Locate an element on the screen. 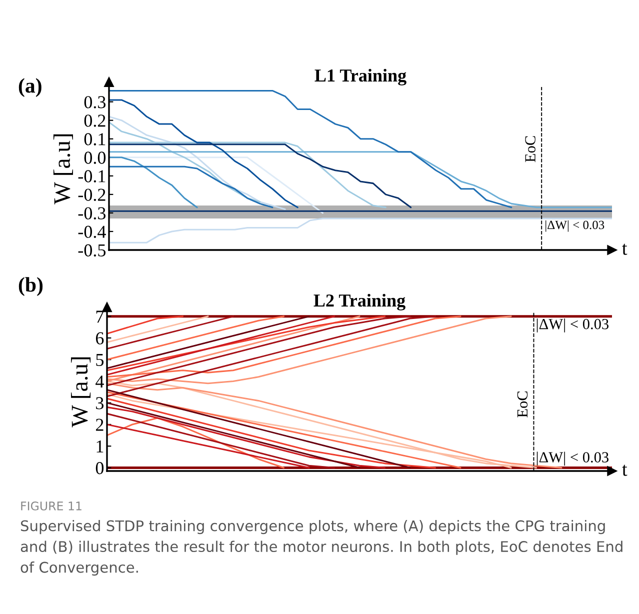 The image size is (639, 614). chart-title: L2 Training is located at coordinates (360, 302).